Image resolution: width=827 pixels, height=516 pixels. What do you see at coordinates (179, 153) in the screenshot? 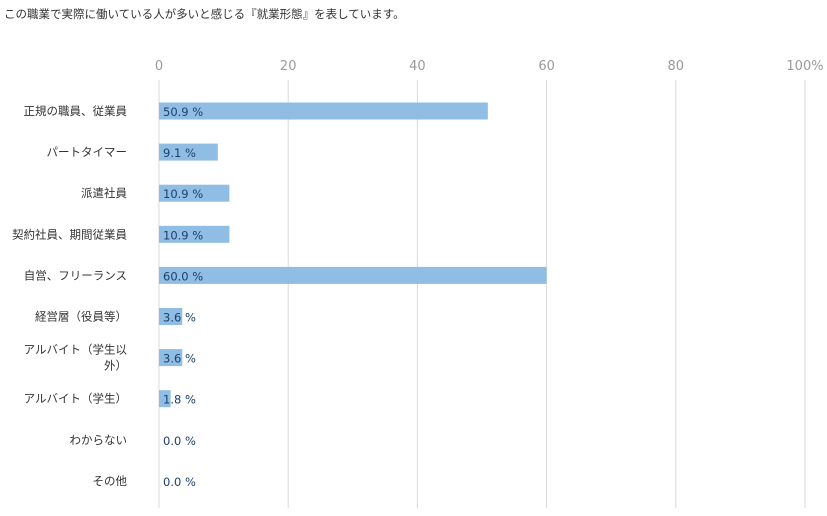
I see `data-label: 9.1 %` at bounding box center [179, 153].